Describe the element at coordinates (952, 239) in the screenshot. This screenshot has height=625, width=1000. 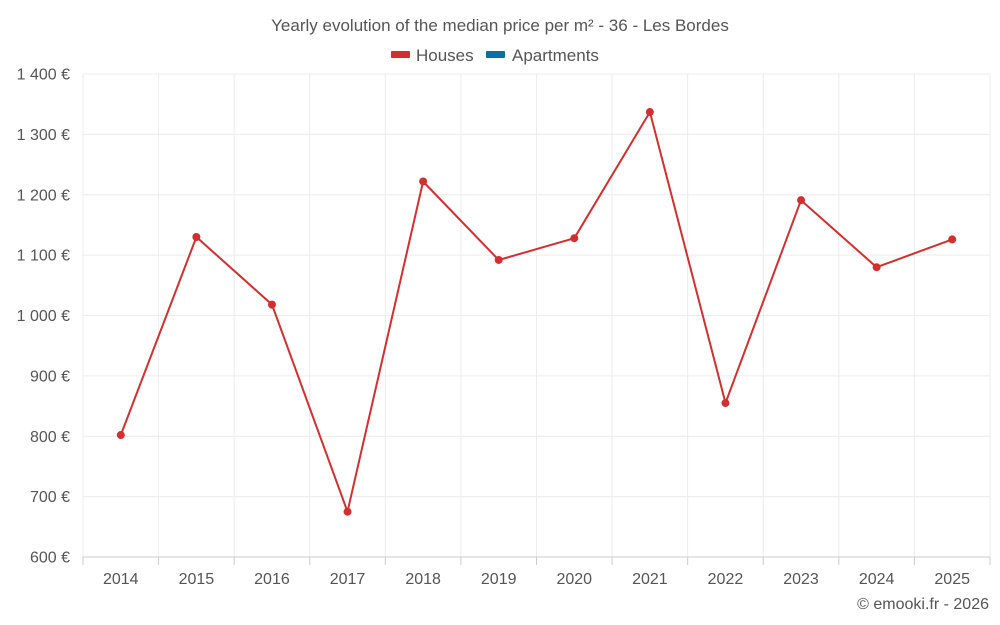
I see `houses-point-2025` at that location.